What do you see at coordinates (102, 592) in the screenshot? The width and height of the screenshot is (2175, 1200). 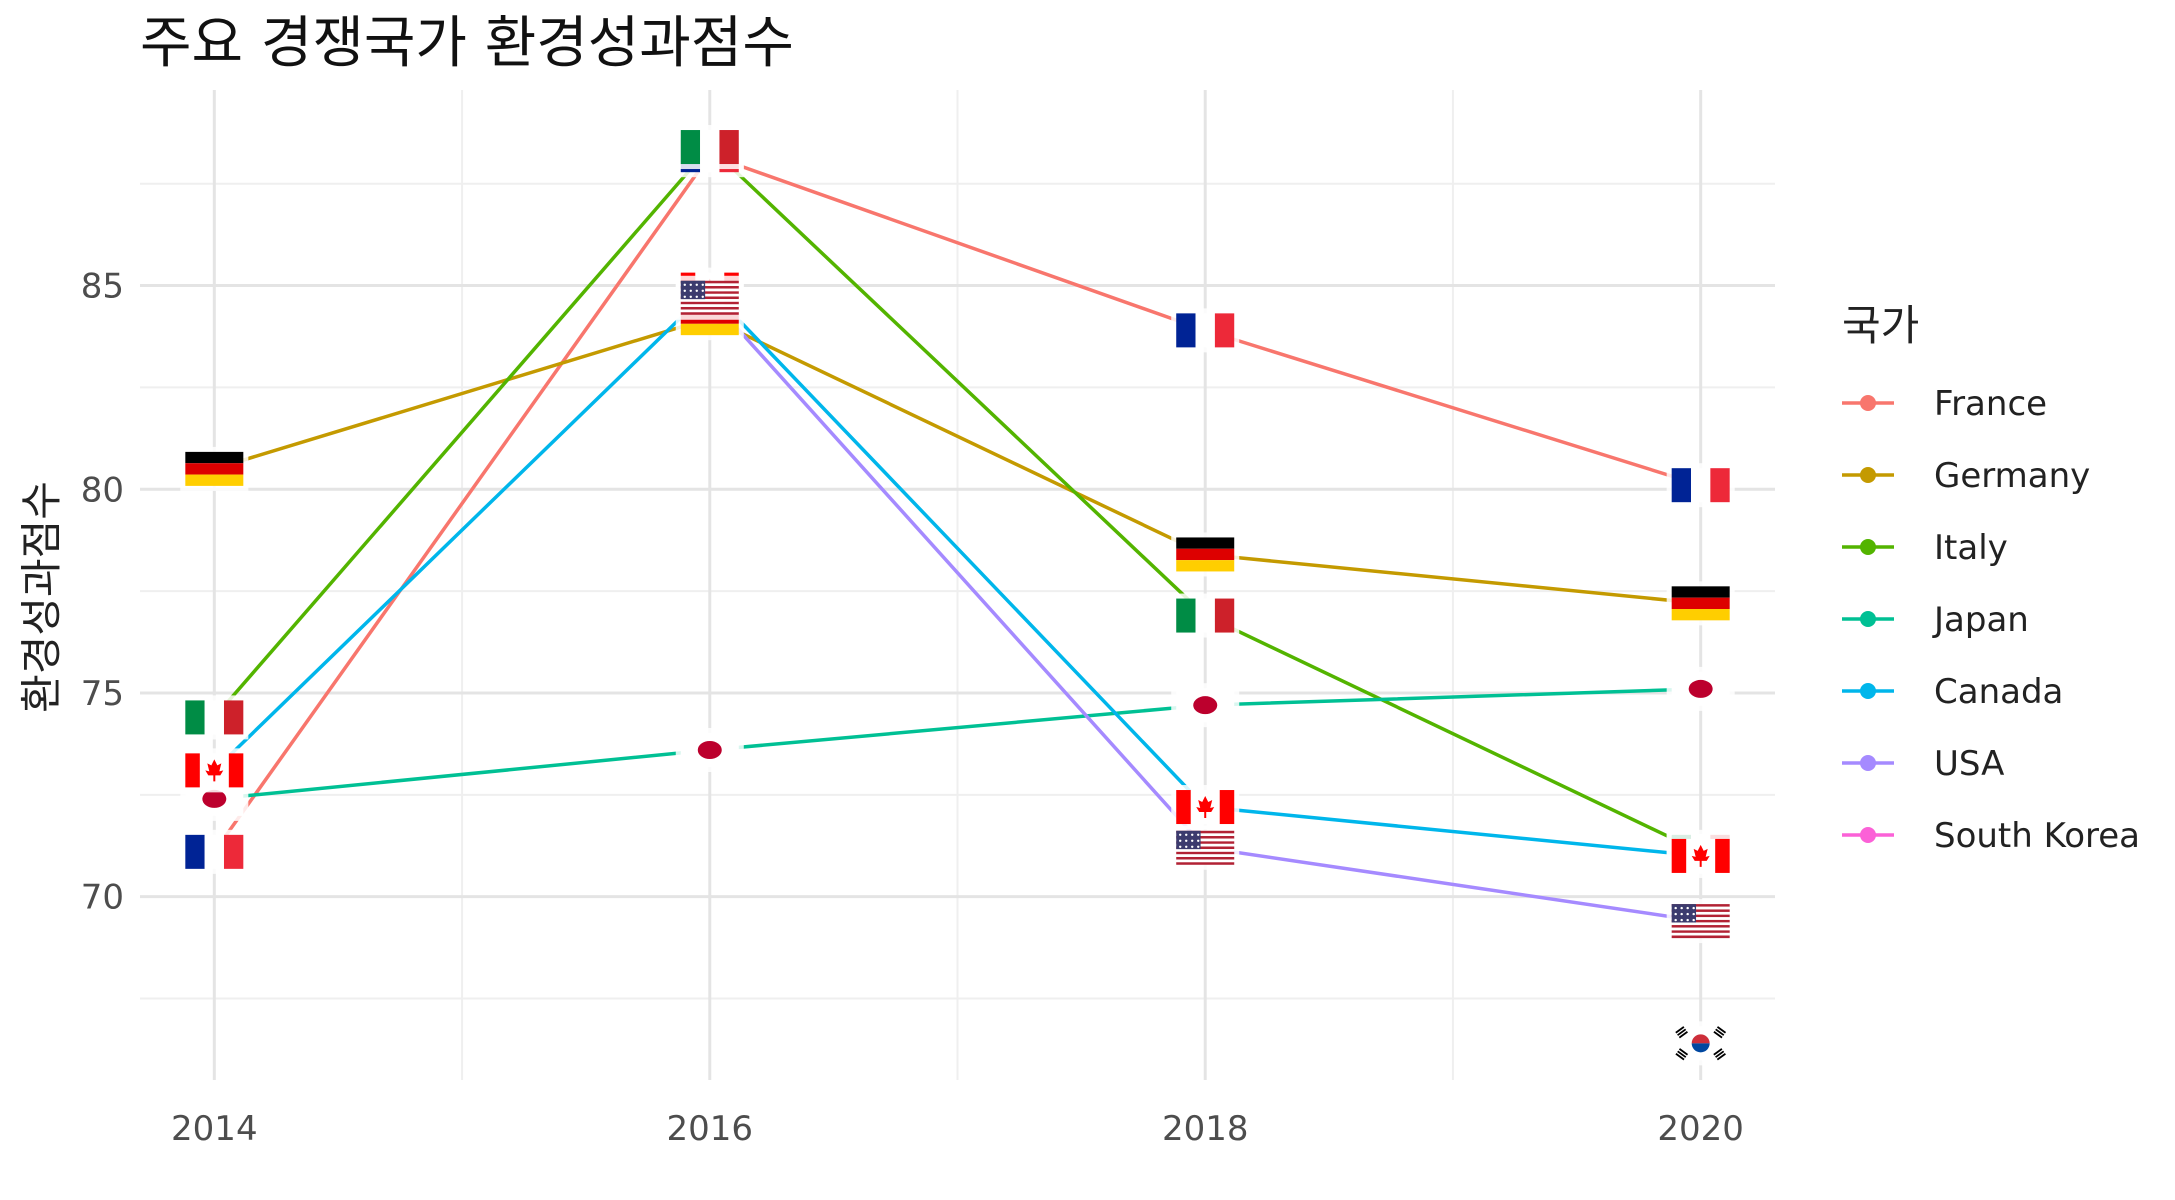 I see `y-axis-ticks: 70 75 80 85` at bounding box center [102, 592].